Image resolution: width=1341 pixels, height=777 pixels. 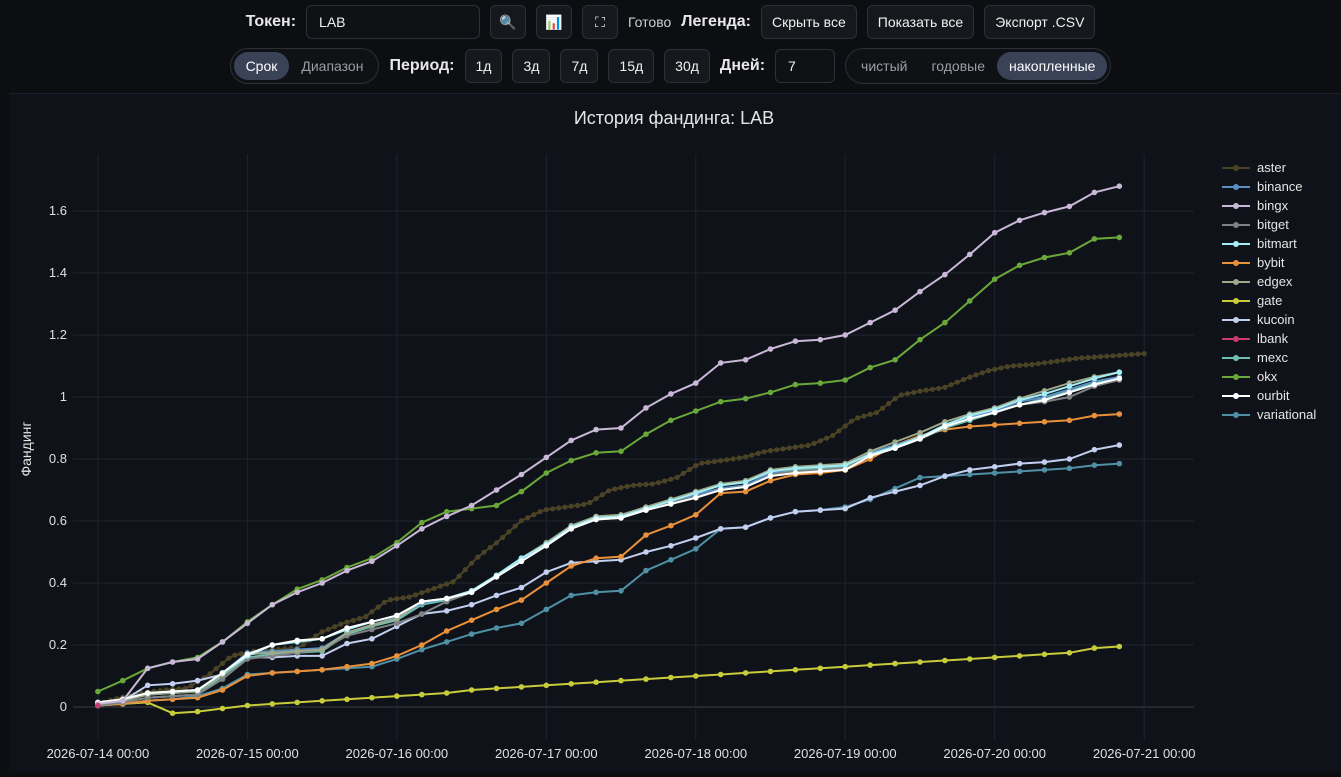 What do you see at coordinates (608, 680) in the screenshot?
I see `series-line-gate` at bounding box center [608, 680].